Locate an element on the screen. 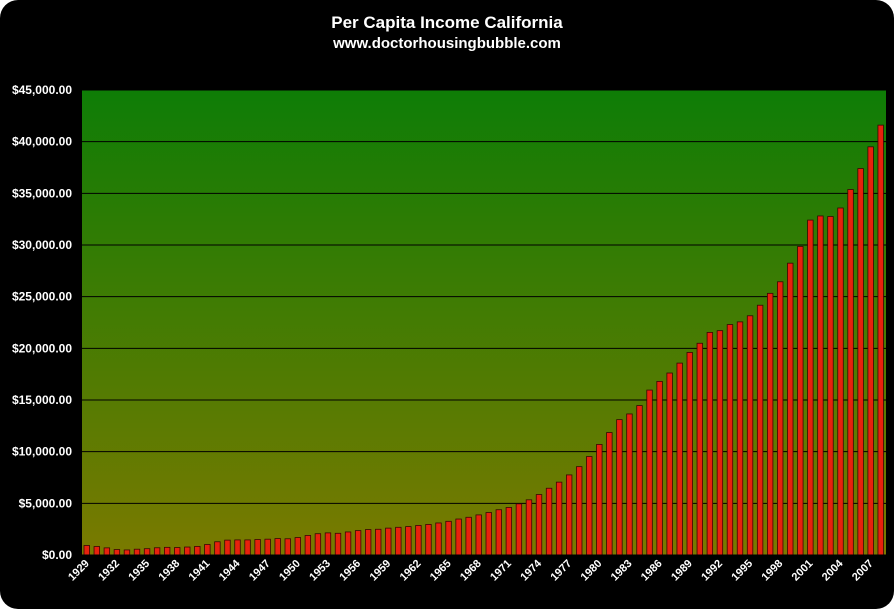  x-tick-label: 1989 is located at coordinates (682, 571).